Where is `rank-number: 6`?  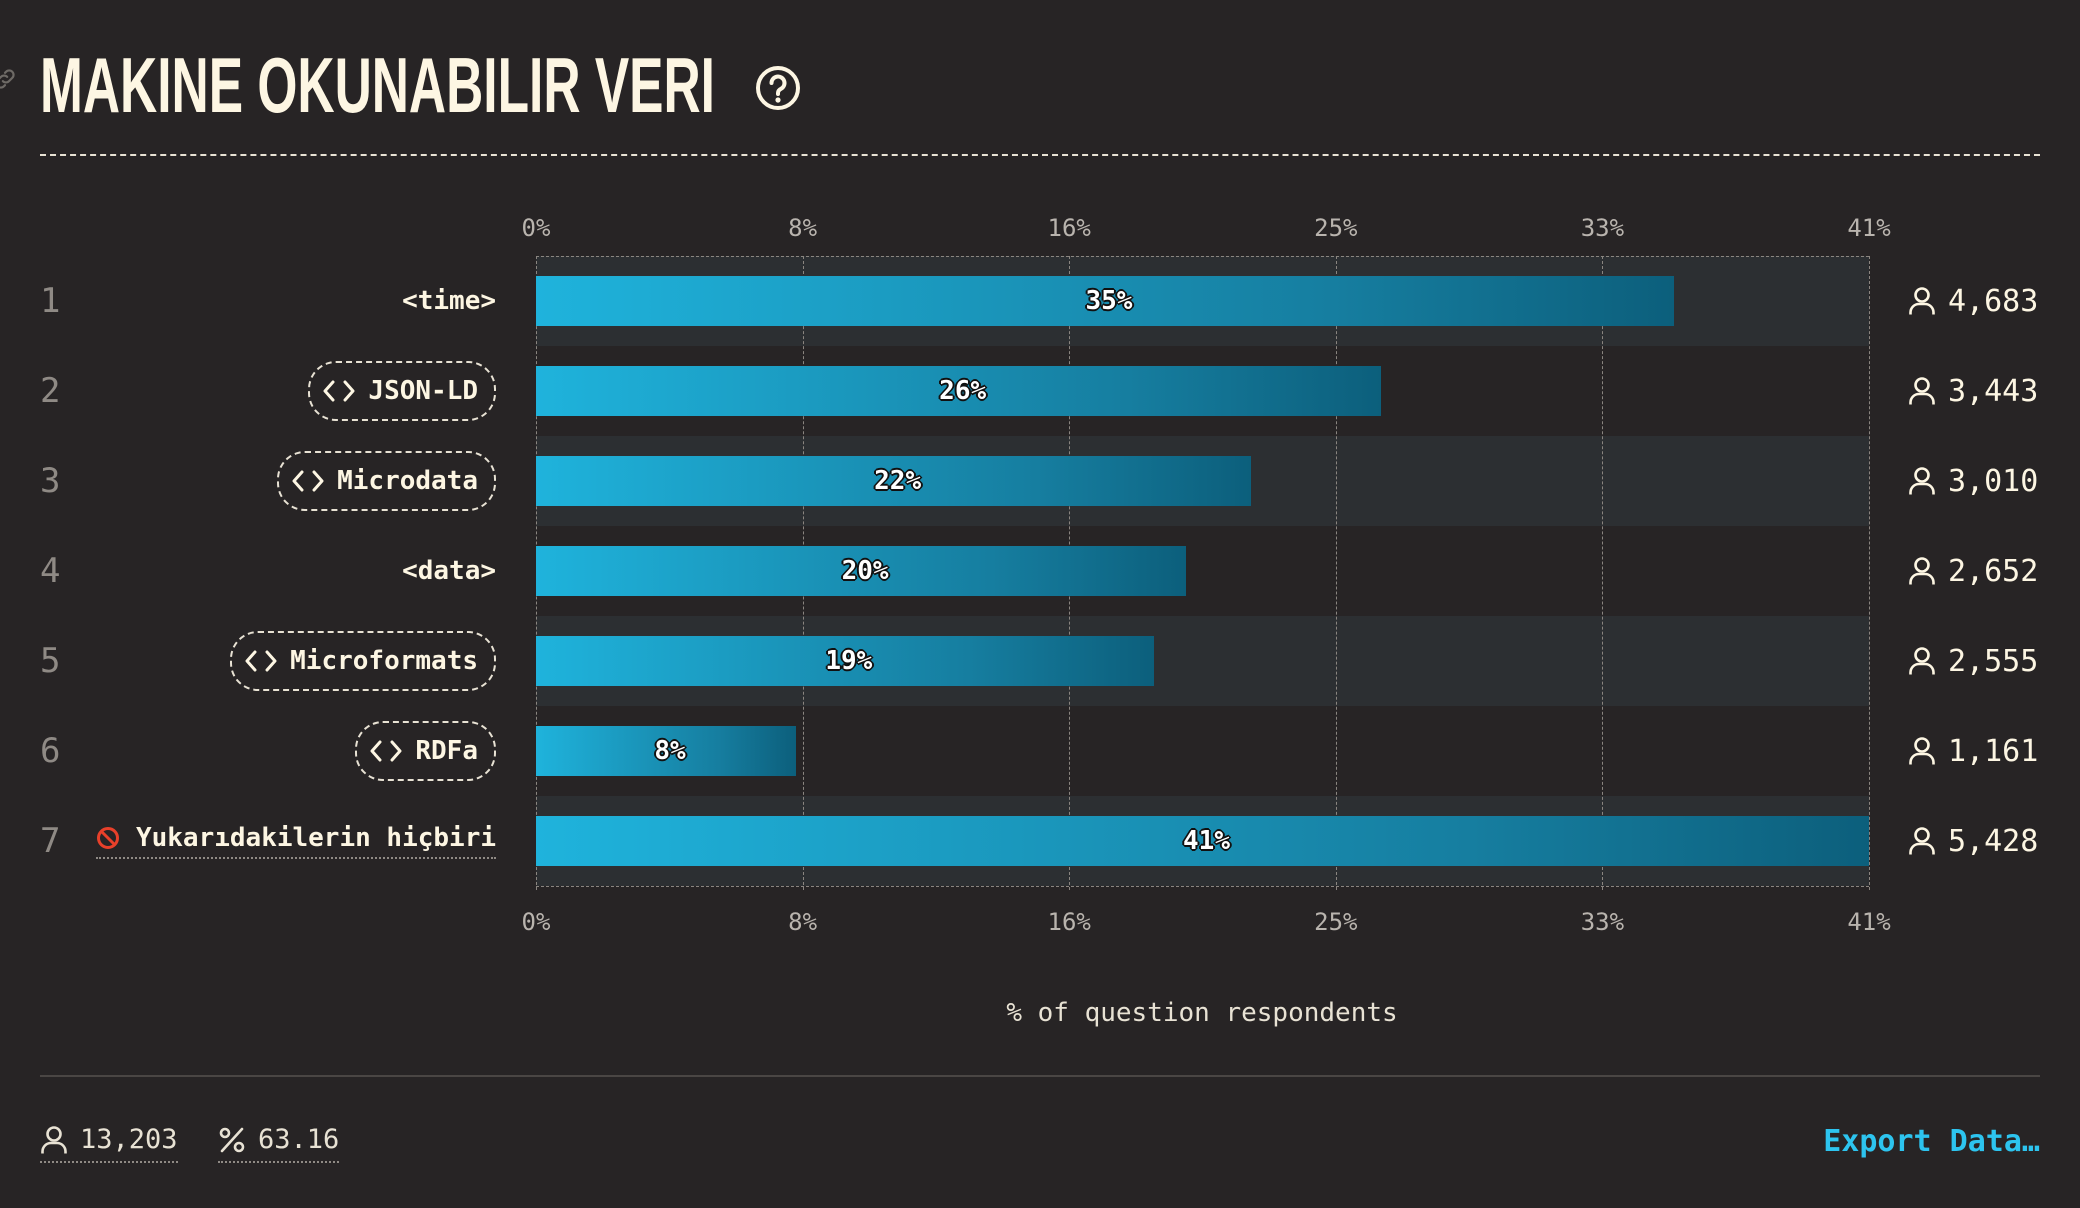 rank-number: 6 is located at coordinates (50, 751).